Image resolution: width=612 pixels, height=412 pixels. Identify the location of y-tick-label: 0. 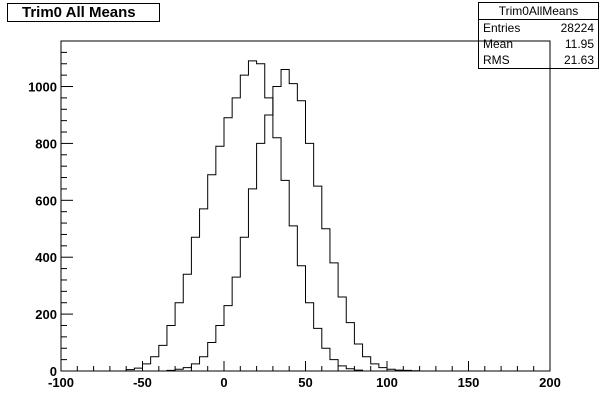
(53, 371).